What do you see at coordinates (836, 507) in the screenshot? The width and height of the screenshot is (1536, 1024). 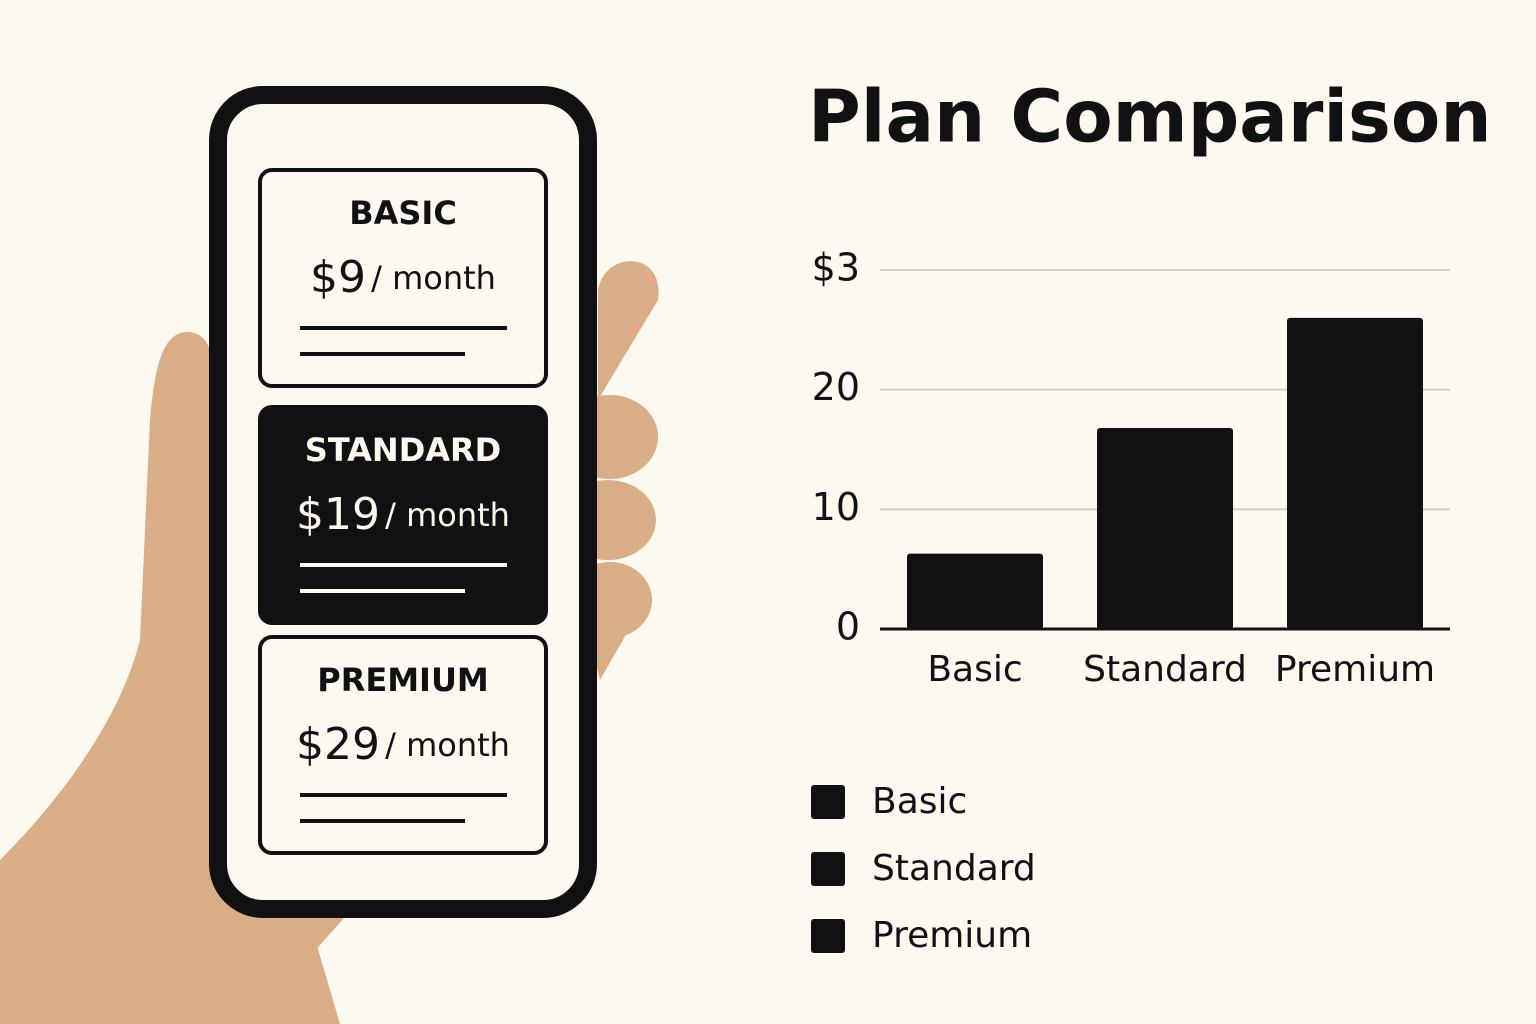 I see `y-tick-label: 10` at bounding box center [836, 507].